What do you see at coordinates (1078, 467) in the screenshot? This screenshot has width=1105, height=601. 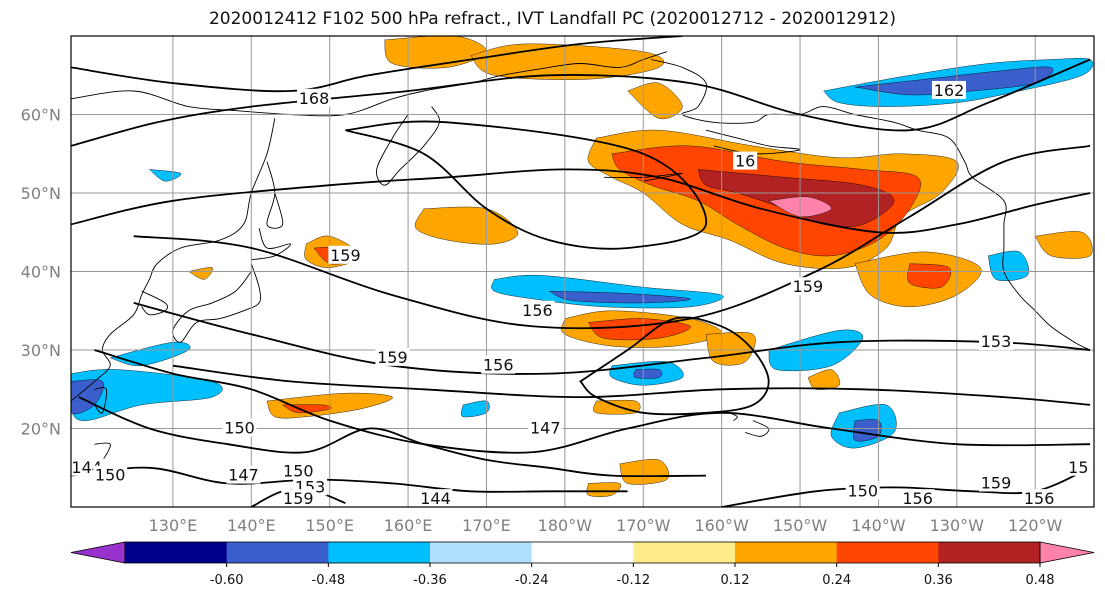 I see `contour-label: 15` at bounding box center [1078, 467].